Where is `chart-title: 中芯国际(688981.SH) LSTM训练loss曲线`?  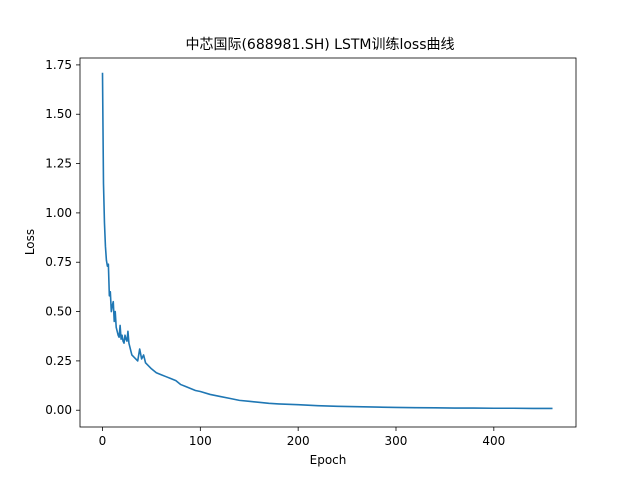
chart-title: 中芯国际(688981.SH) LSTM训练loss曲线 is located at coordinates (319, 45).